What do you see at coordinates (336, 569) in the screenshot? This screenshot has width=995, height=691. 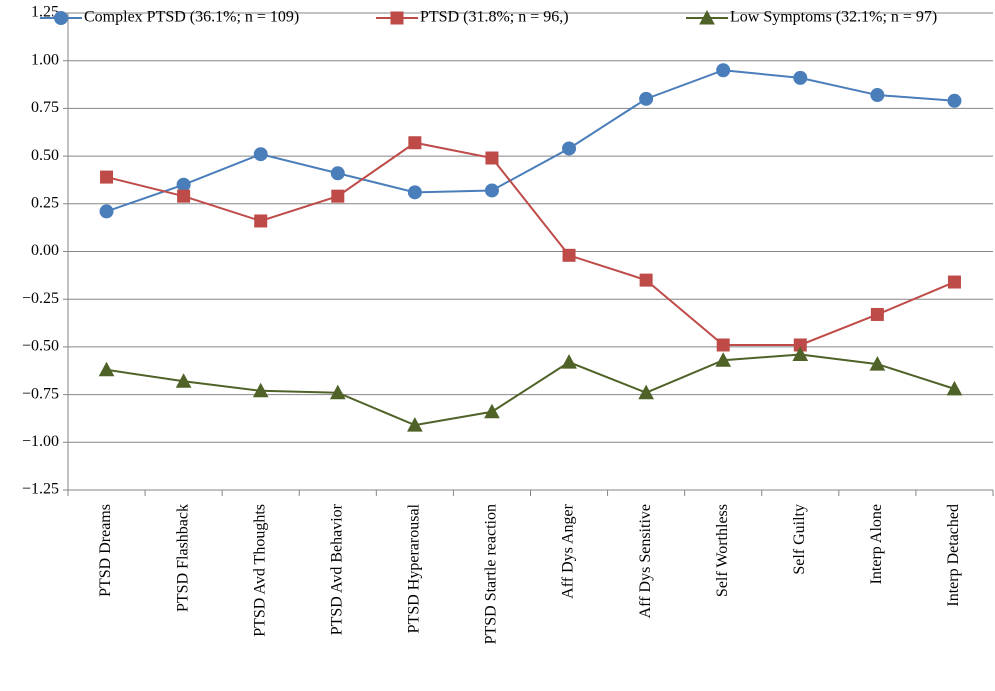 I see `x-tick-label: PTSD Avd Behavior` at bounding box center [336, 569].